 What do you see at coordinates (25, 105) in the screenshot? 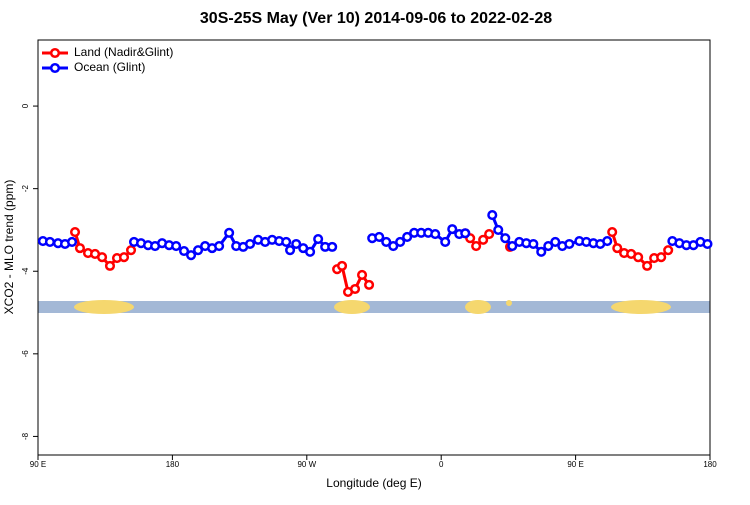
I see `y-tick-label: 0` at bounding box center [25, 105].